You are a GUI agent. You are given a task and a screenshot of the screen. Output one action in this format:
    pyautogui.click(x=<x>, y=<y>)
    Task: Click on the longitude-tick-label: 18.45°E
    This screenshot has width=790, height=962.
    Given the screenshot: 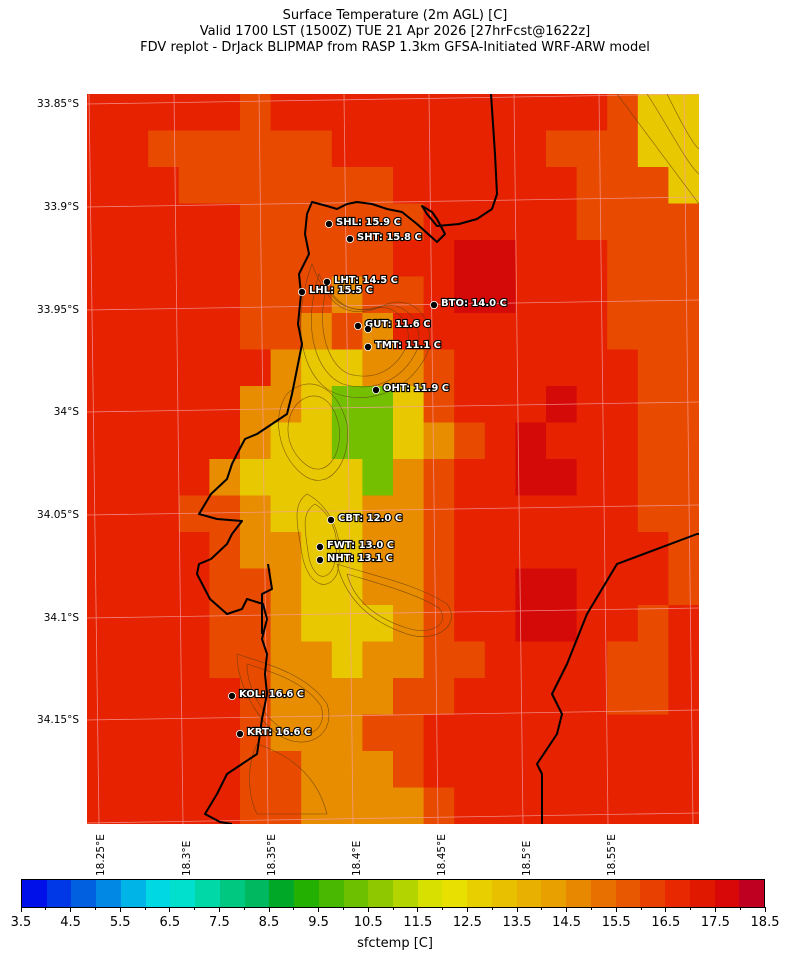 What is the action you would take?
    pyautogui.click(x=442, y=855)
    